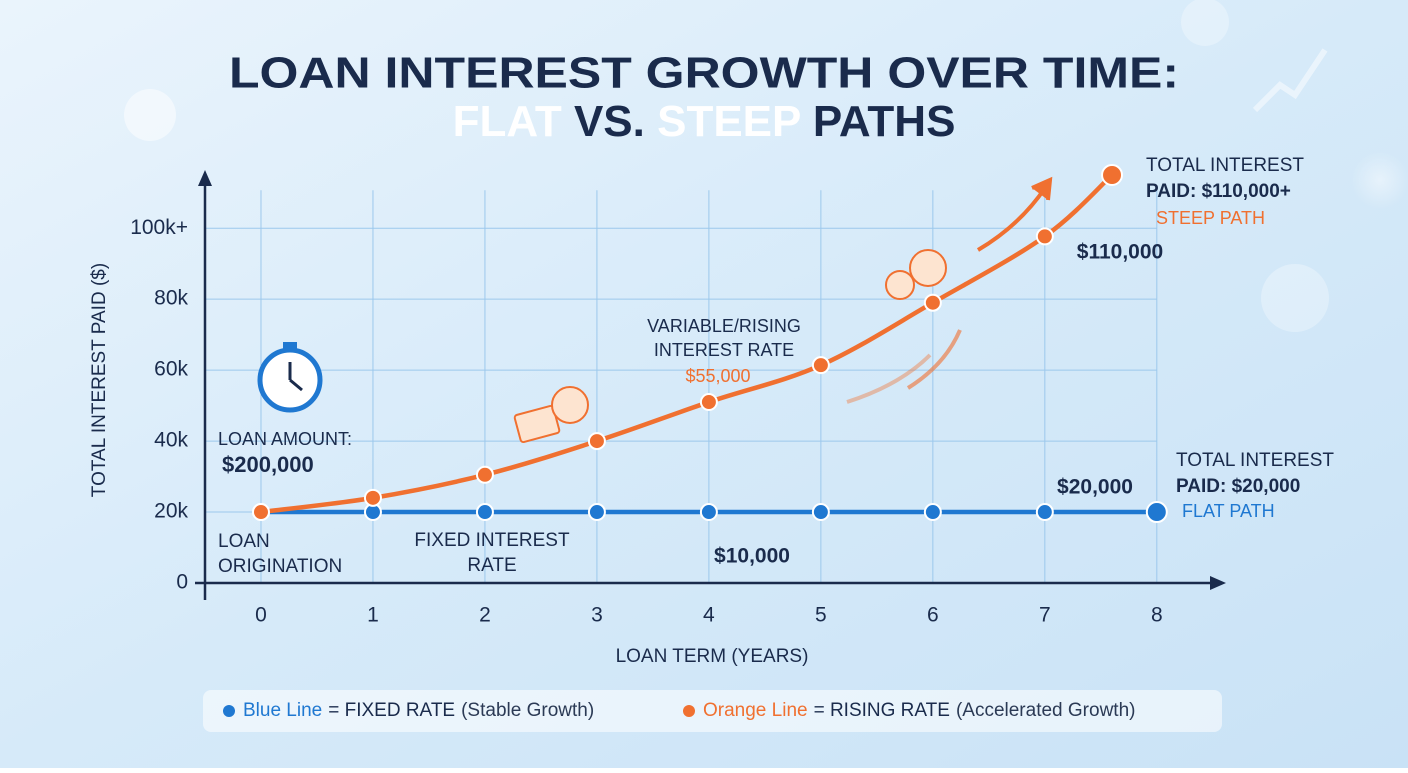 The width and height of the screenshot is (1408, 773). I want to click on legend-note: (Stable Growth), so click(527, 710).